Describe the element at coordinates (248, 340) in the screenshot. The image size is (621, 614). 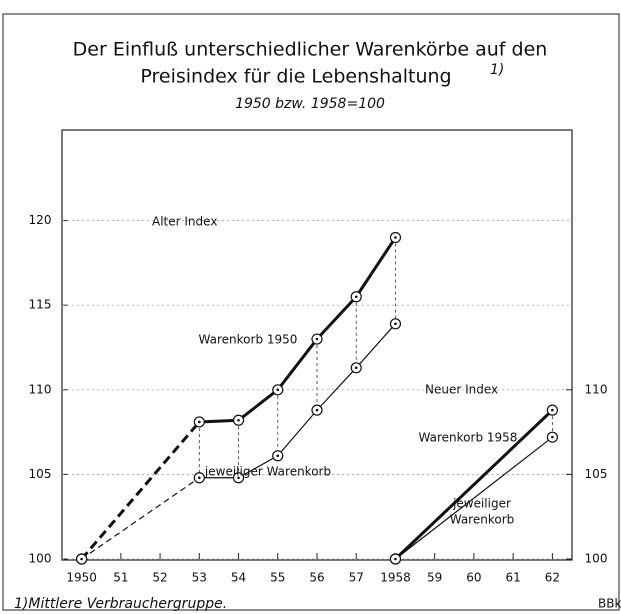
I see `series-label: Warenkorb 1950` at that location.